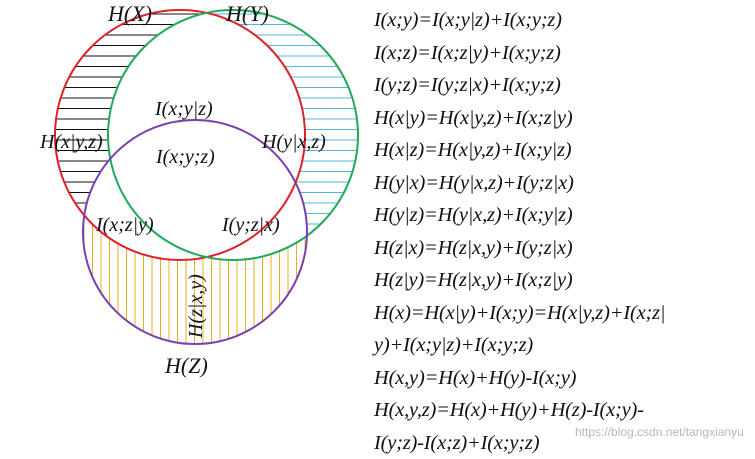 This screenshot has width=755, height=459. What do you see at coordinates (519, 183) in the screenshot?
I see `equation-line: H(y|x)=H(y|x,z)+I(y;z|x)` at bounding box center [519, 183].